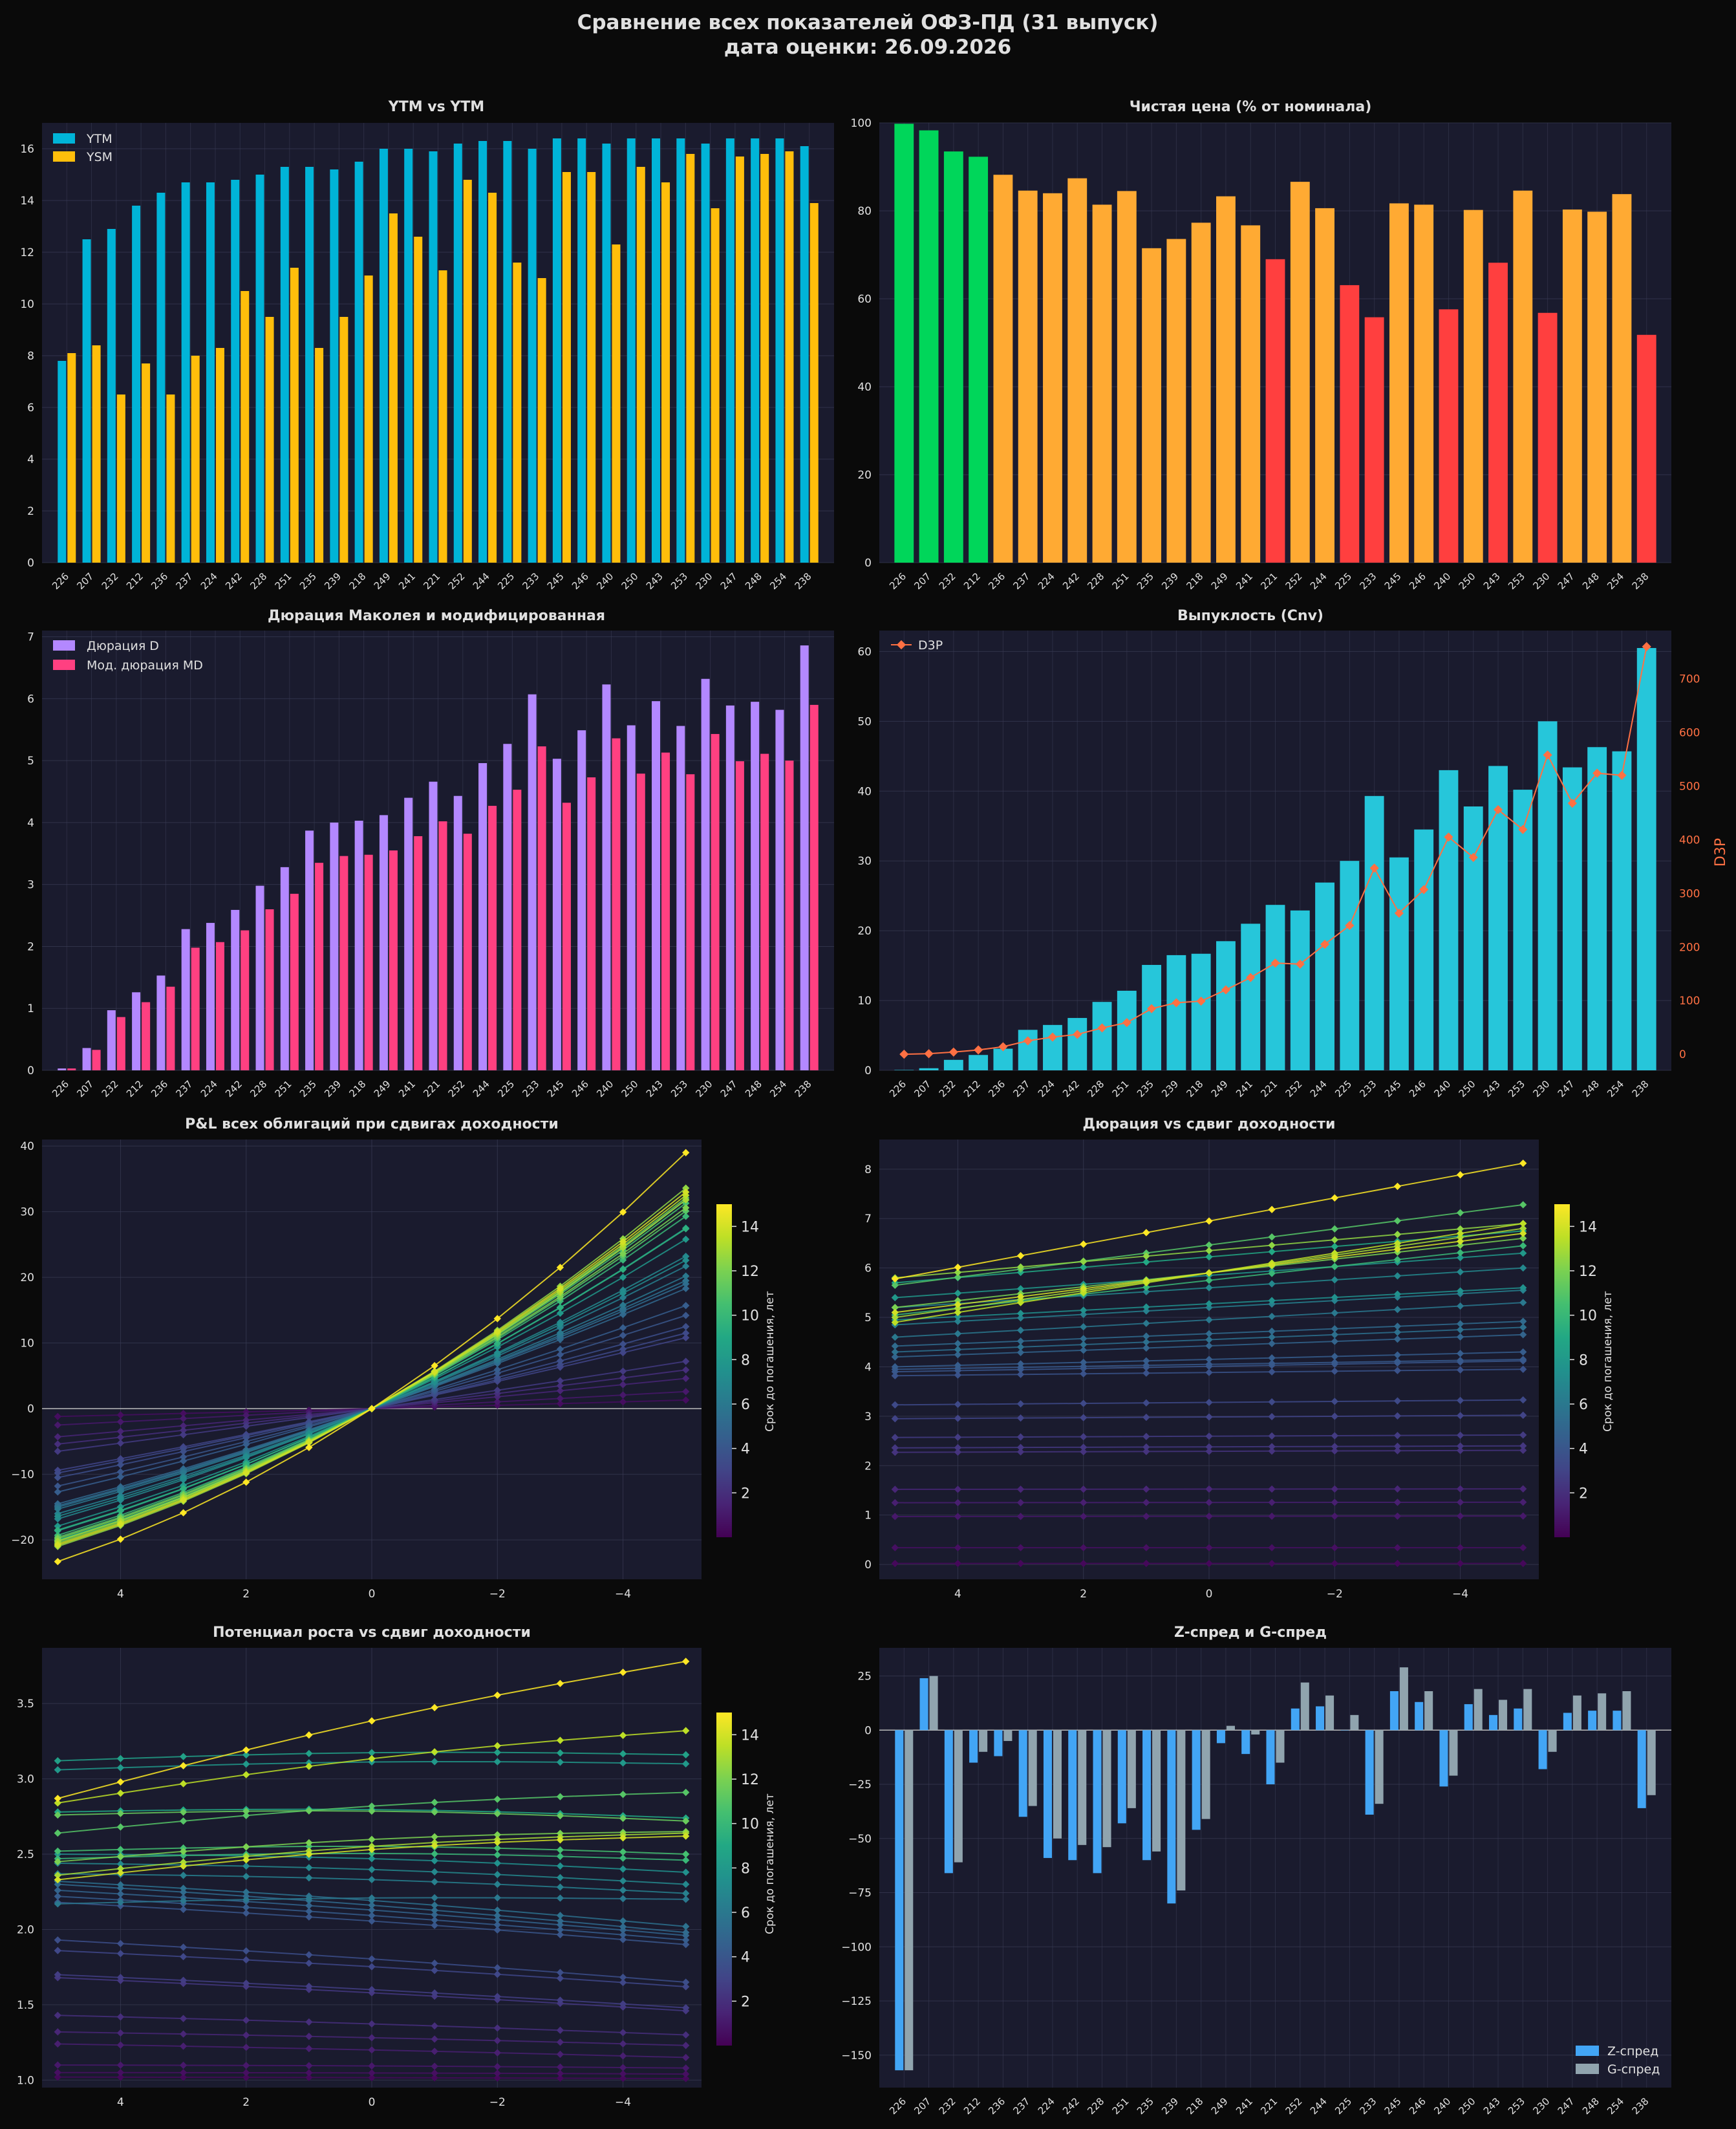 This screenshot has width=1736, height=2129. What do you see at coordinates (1721, 852) in the screenshot?
I see `y2-axis-label-d3p: D3P` at bounding box center [1721, 852].